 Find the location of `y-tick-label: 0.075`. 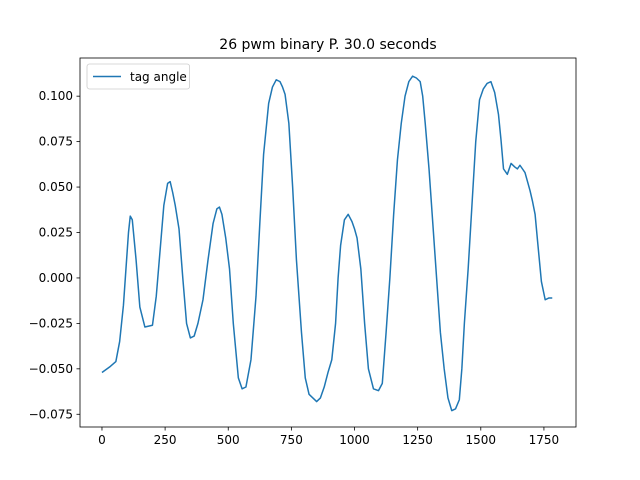

y-tick-label: 0.075 is located at coordinates (56, 142).